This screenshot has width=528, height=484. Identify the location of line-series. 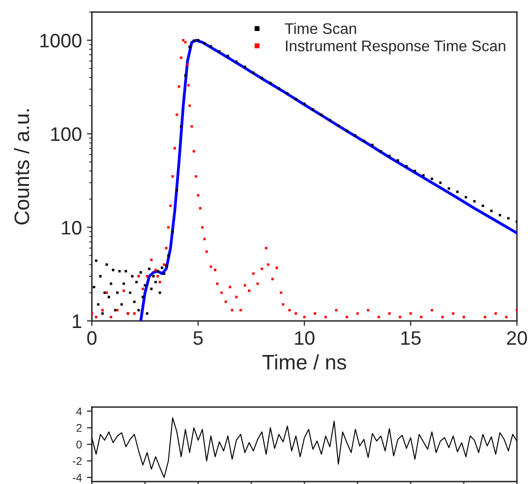
(304, 447).